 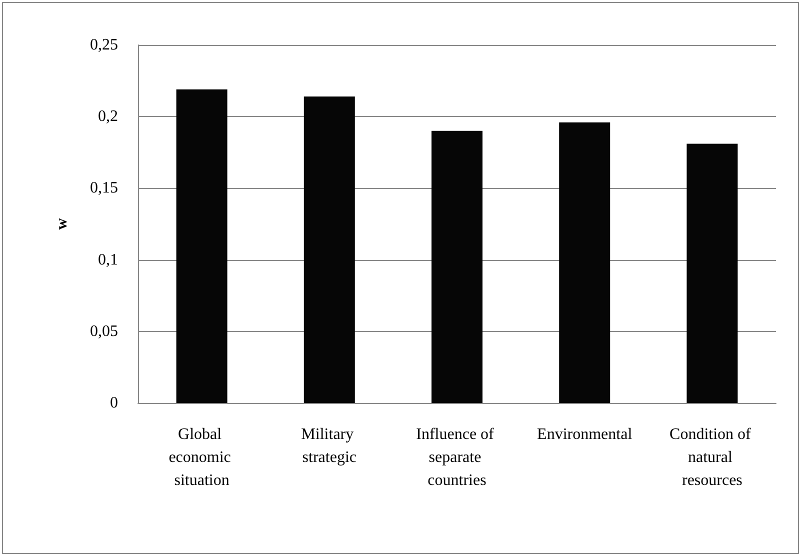 I want to click on x-tick-label: Condition of natural resources, so click(x=712, y=457).